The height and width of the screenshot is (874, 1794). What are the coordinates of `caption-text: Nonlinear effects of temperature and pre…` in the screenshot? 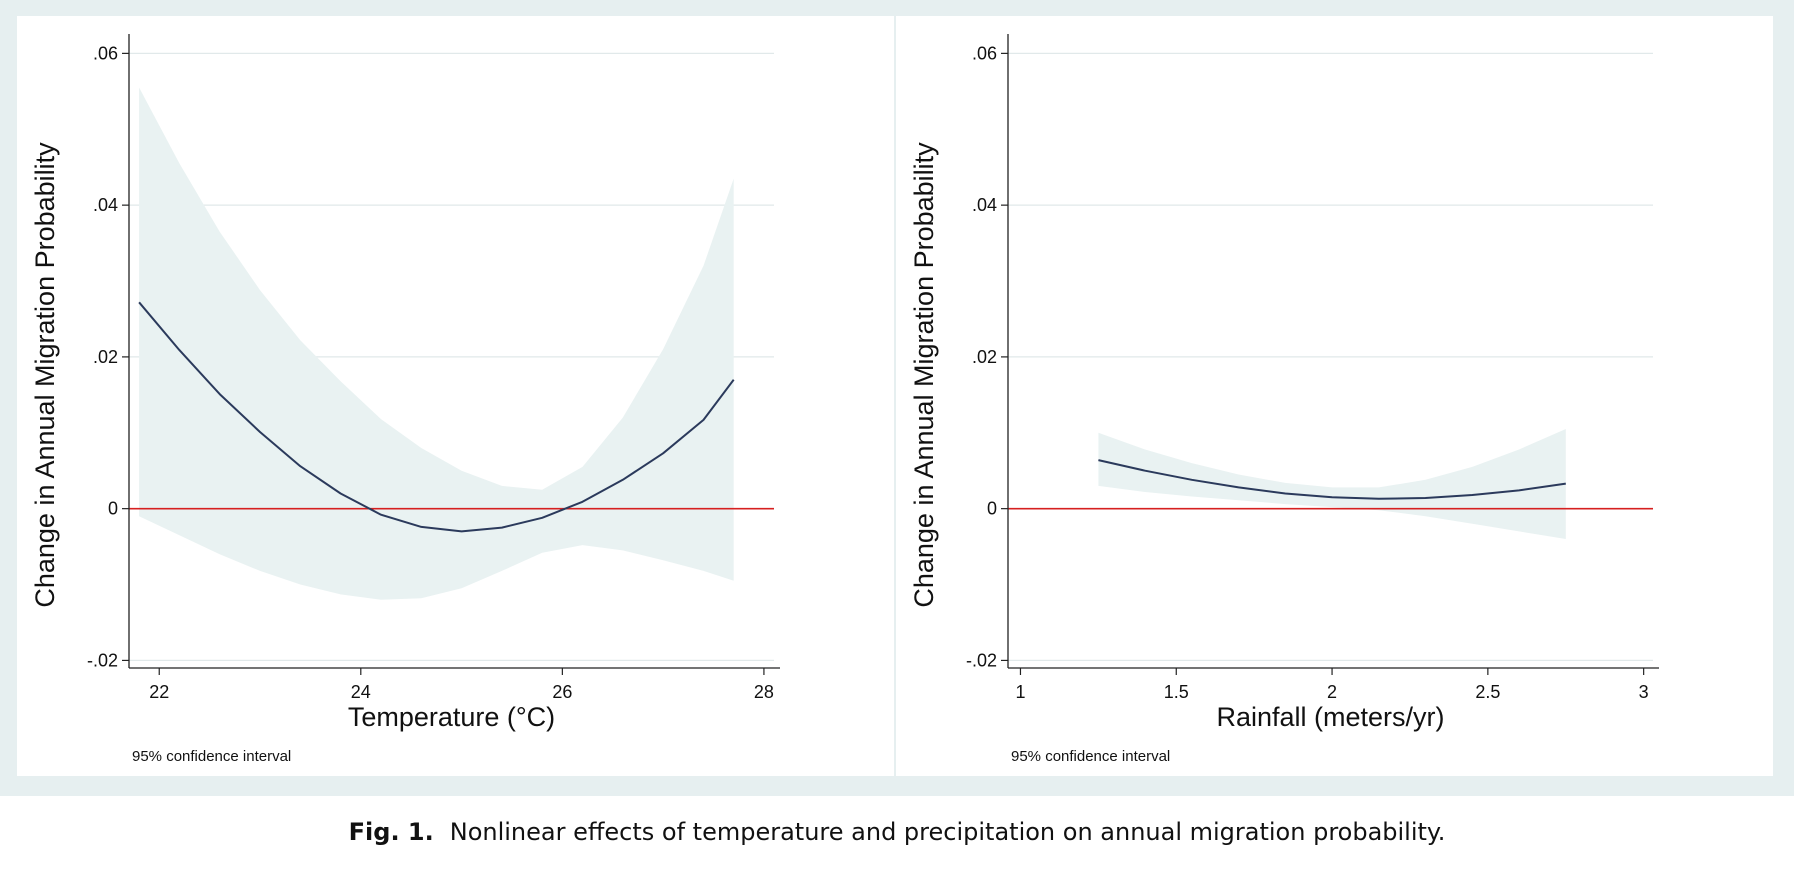 It's located at (947, 832).